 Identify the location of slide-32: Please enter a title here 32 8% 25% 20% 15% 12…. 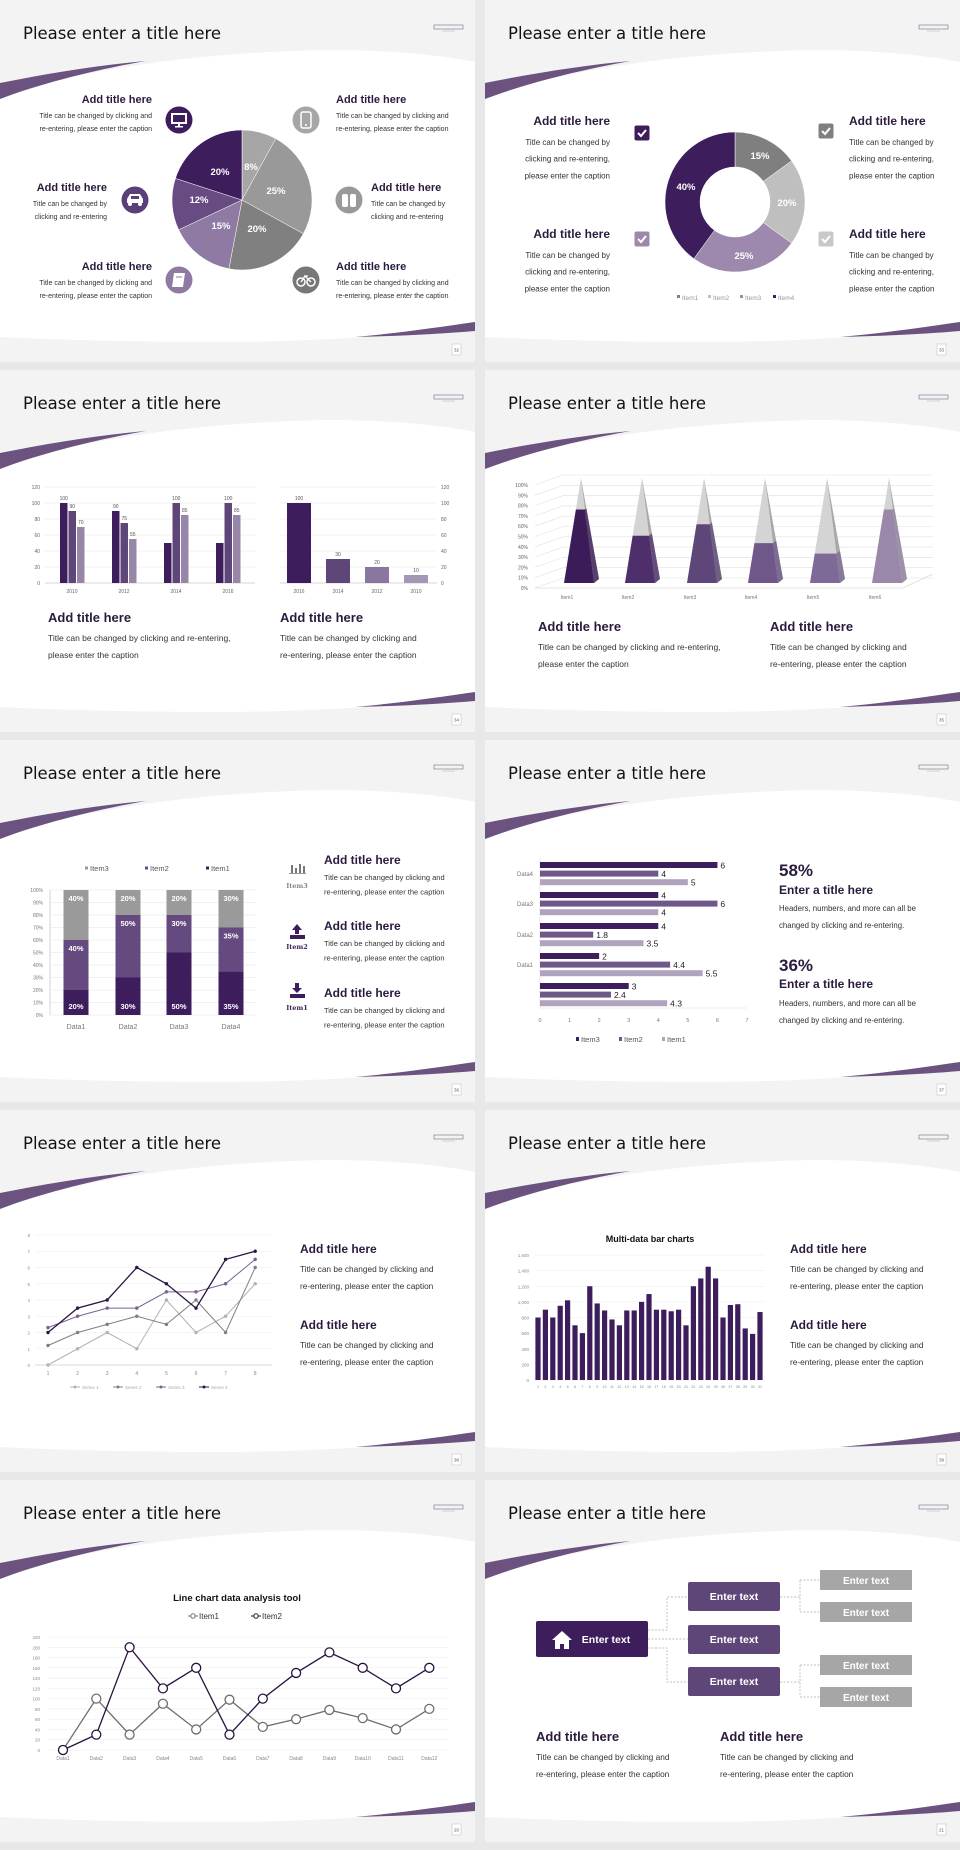
(237, 181).